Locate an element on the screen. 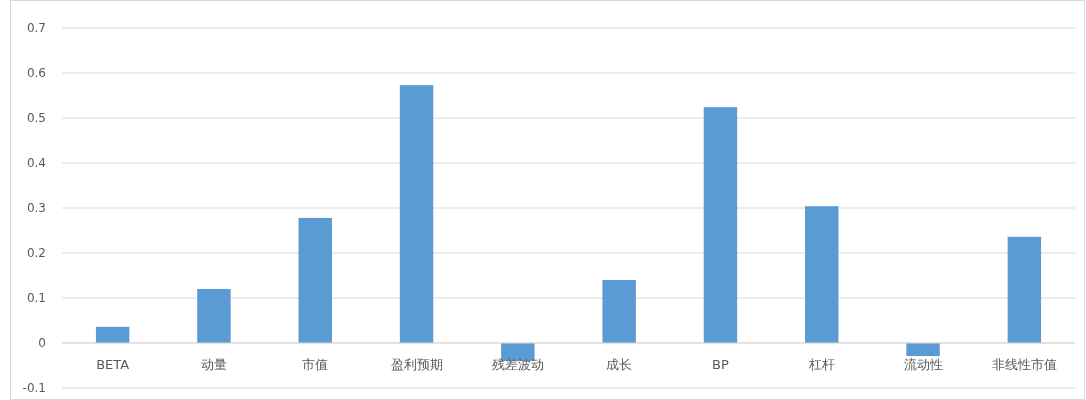  y-tick-label: 0.4 is located at coordinates (36, 163).